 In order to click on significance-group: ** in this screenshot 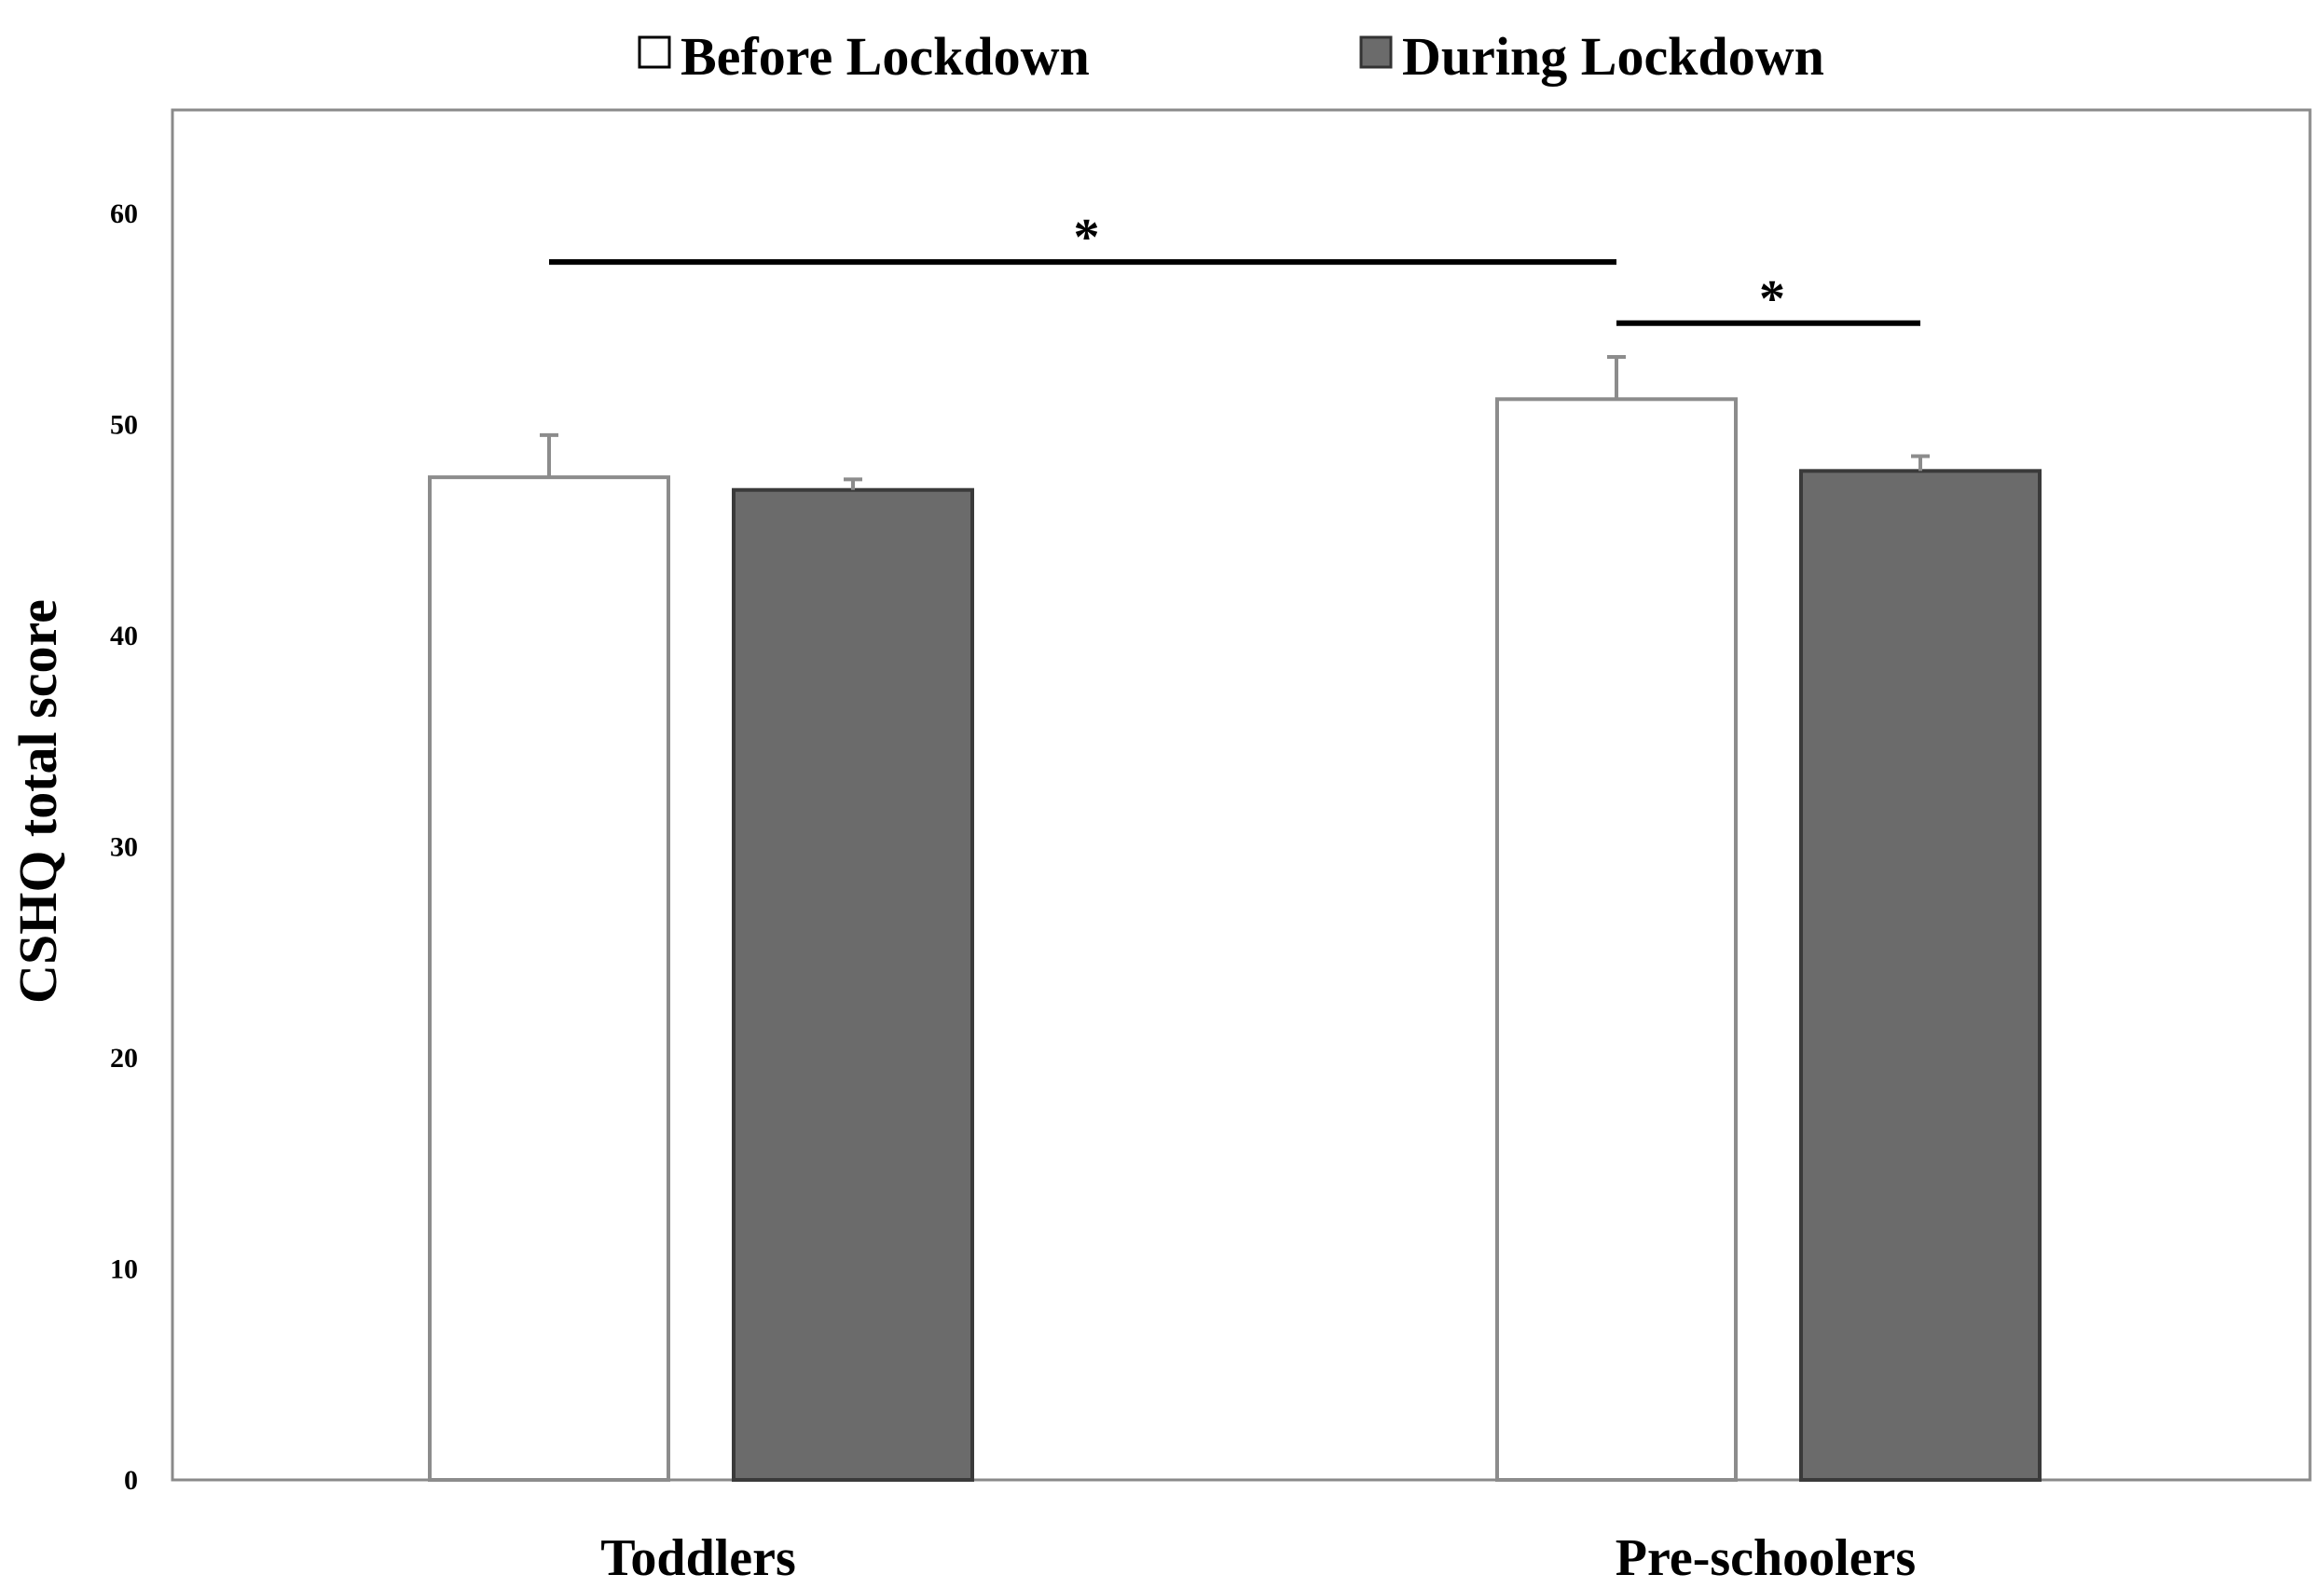, I will do `click(1234, 268)`.